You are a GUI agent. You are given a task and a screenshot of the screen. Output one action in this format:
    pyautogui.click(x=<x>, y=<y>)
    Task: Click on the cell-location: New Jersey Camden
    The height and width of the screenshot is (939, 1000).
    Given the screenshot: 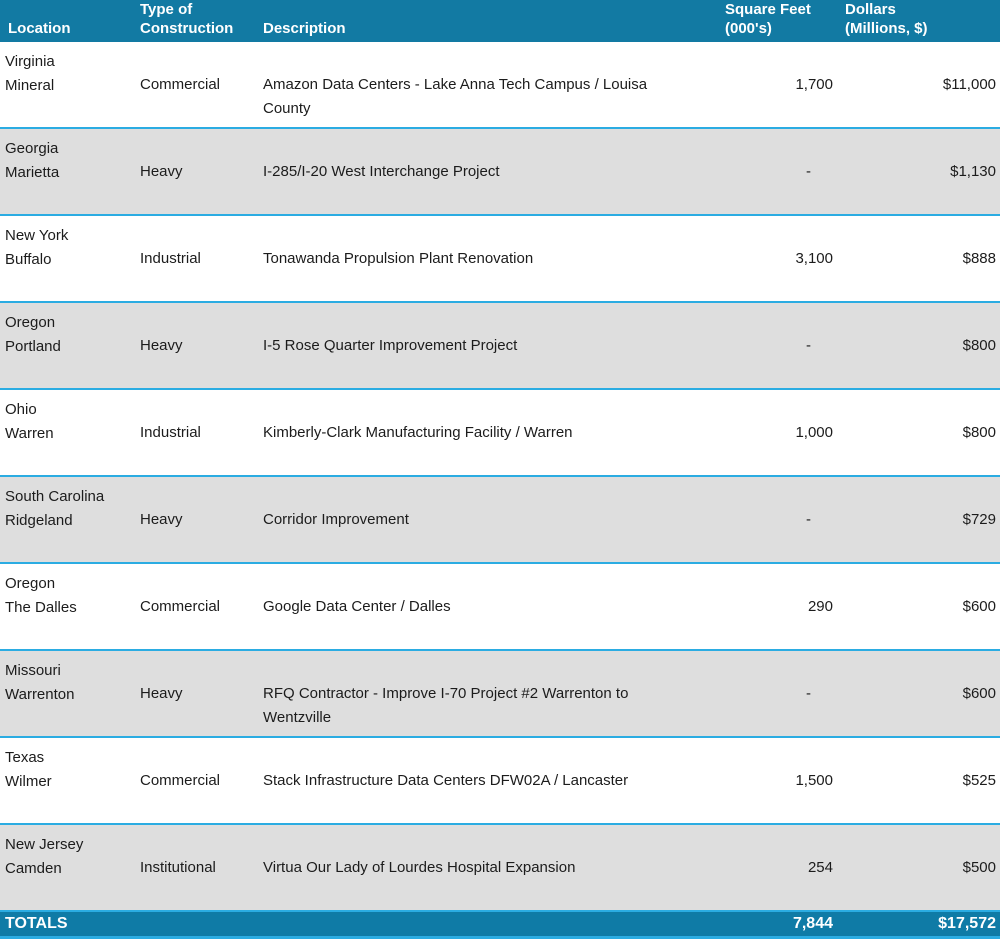 What is the action you would take?
    pyautogui.click(x=70, y=867)
    